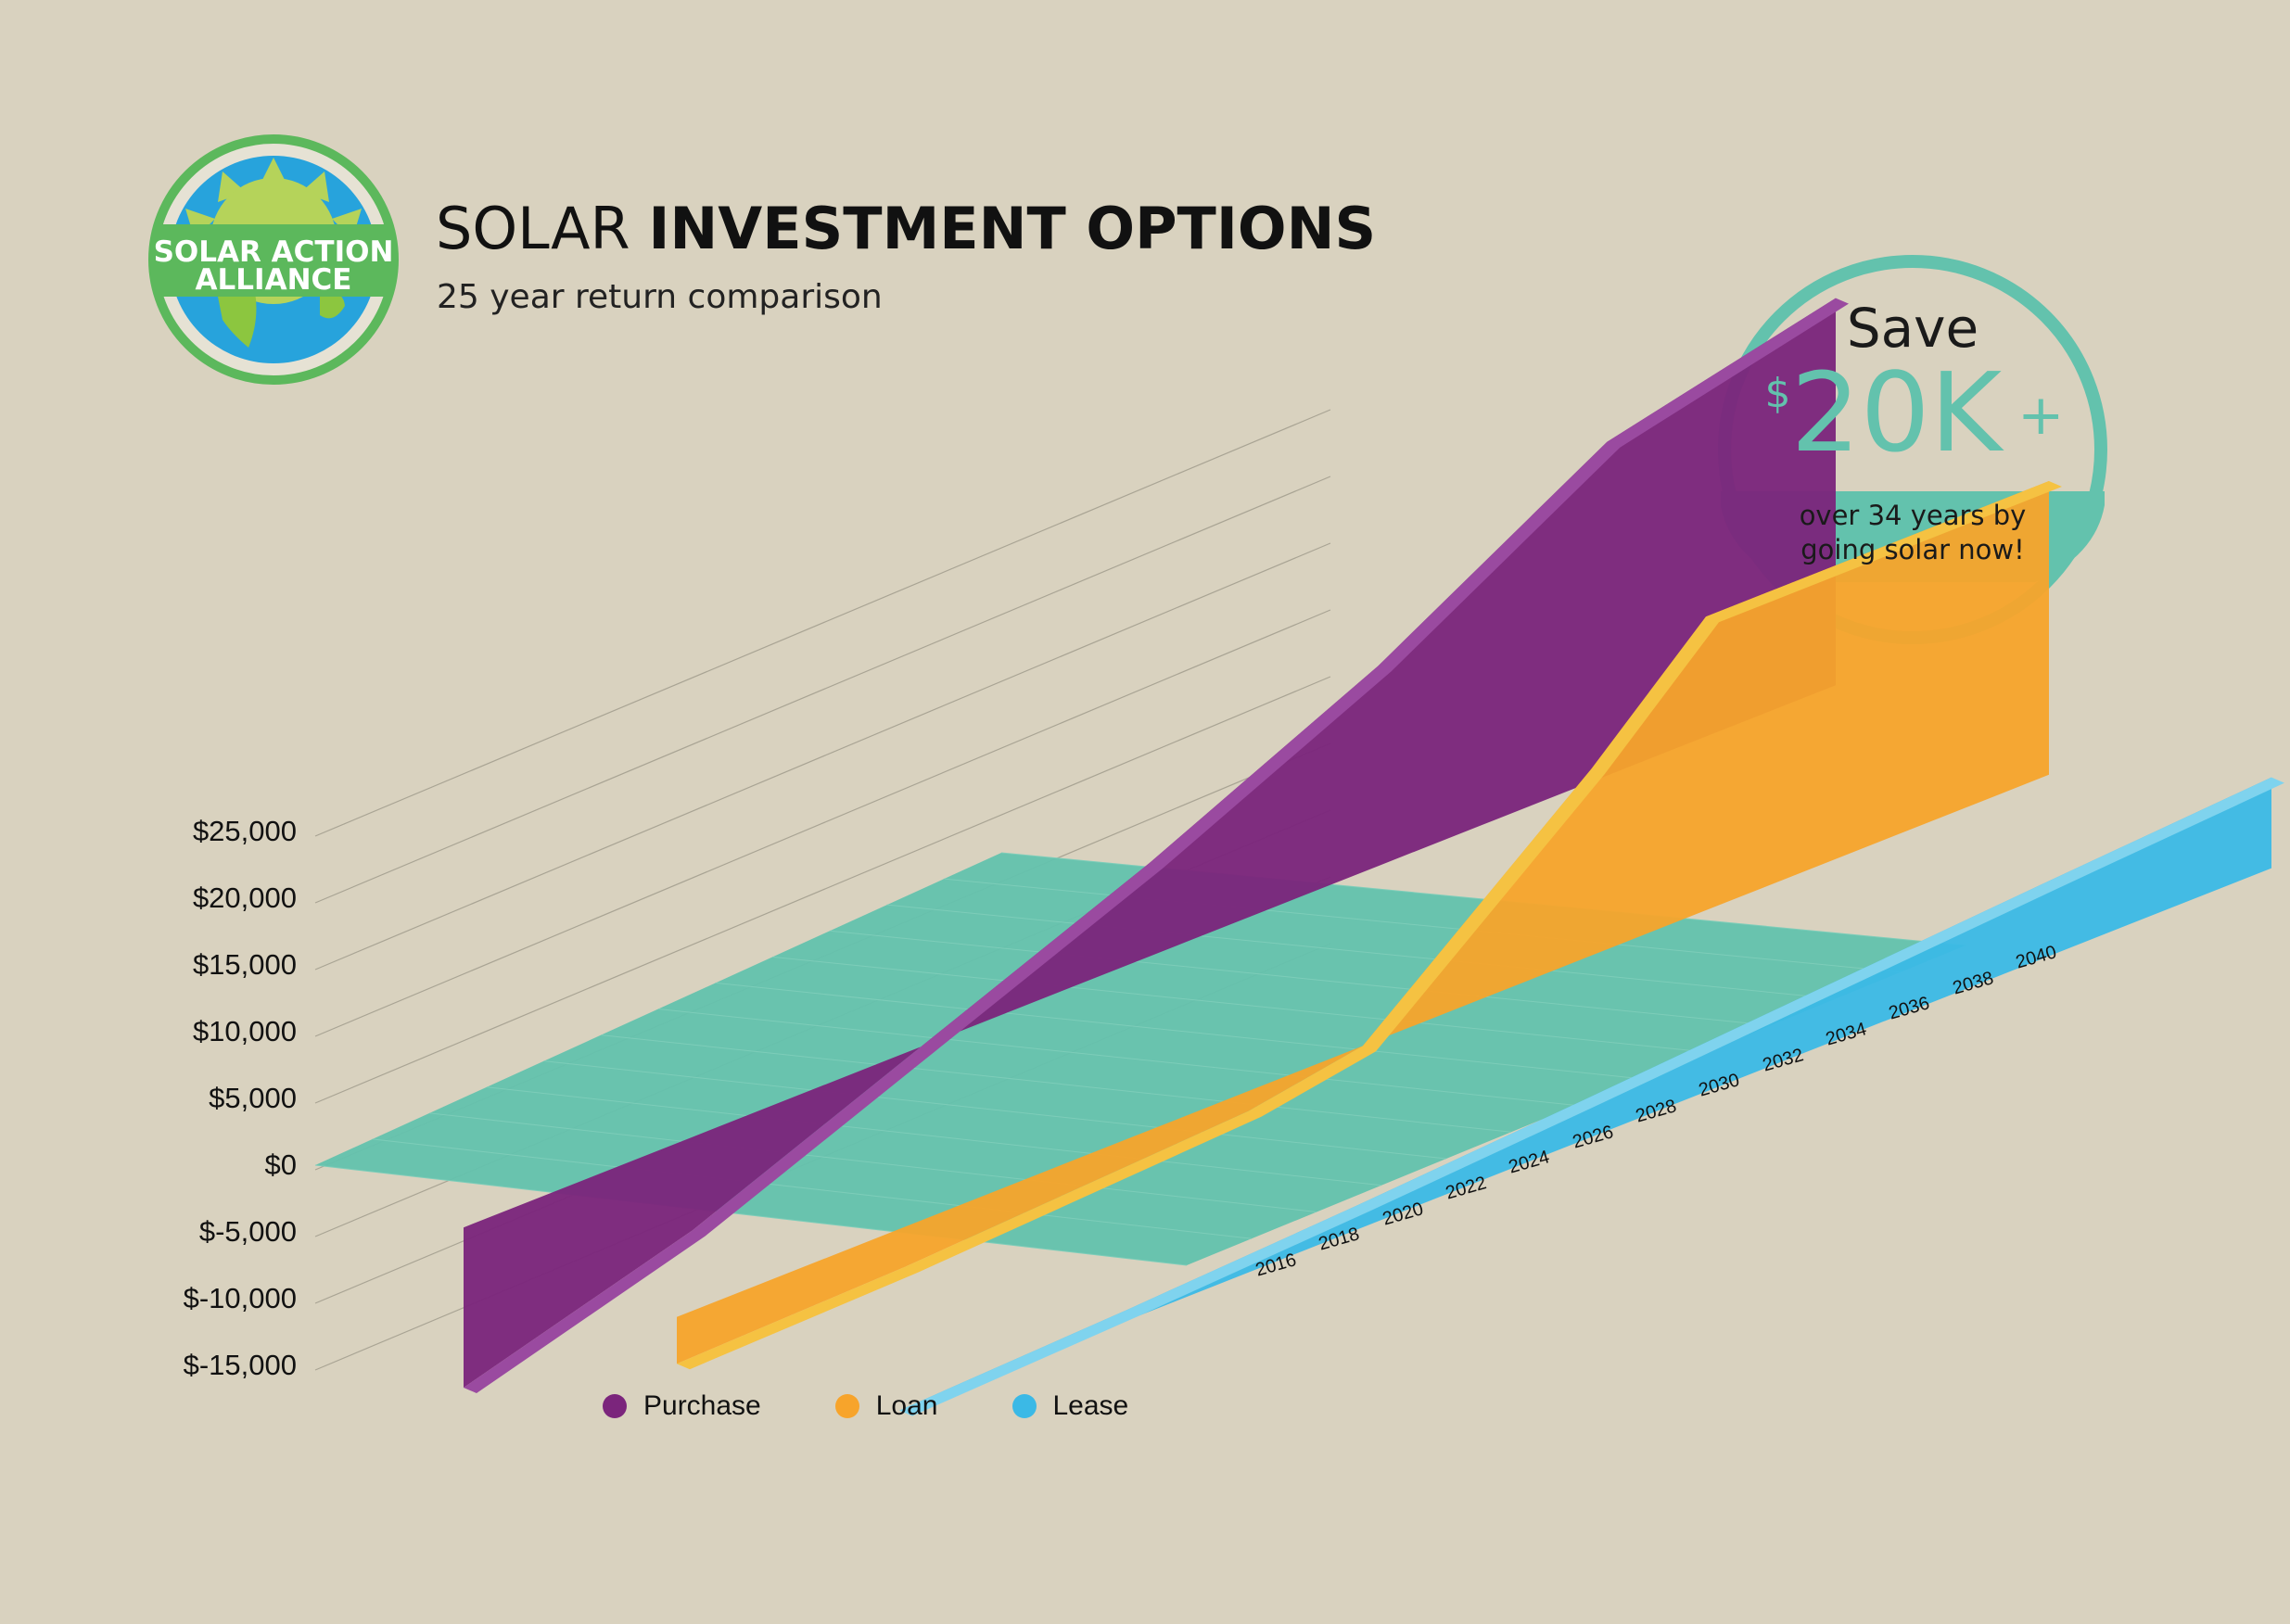  Describe the element at coordinates (1913, 533) in the screenshot. I see `badge-caption: over 34 years by going solar now!` at that location.